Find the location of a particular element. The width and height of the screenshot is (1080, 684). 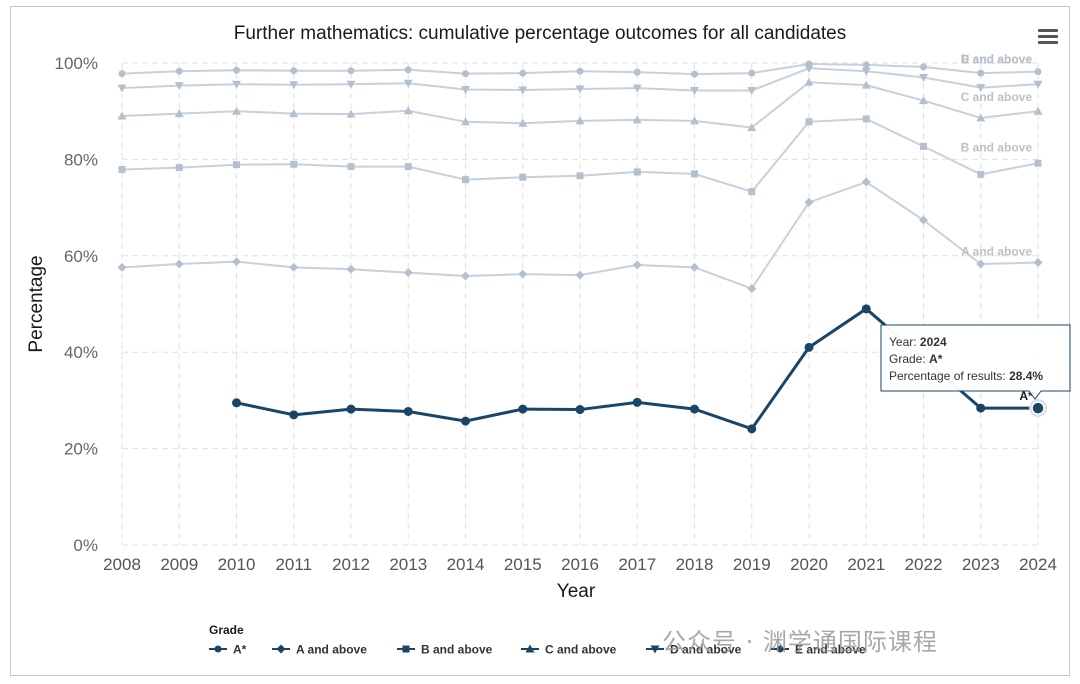

tooltip-box is located at coordinates (975, 362).